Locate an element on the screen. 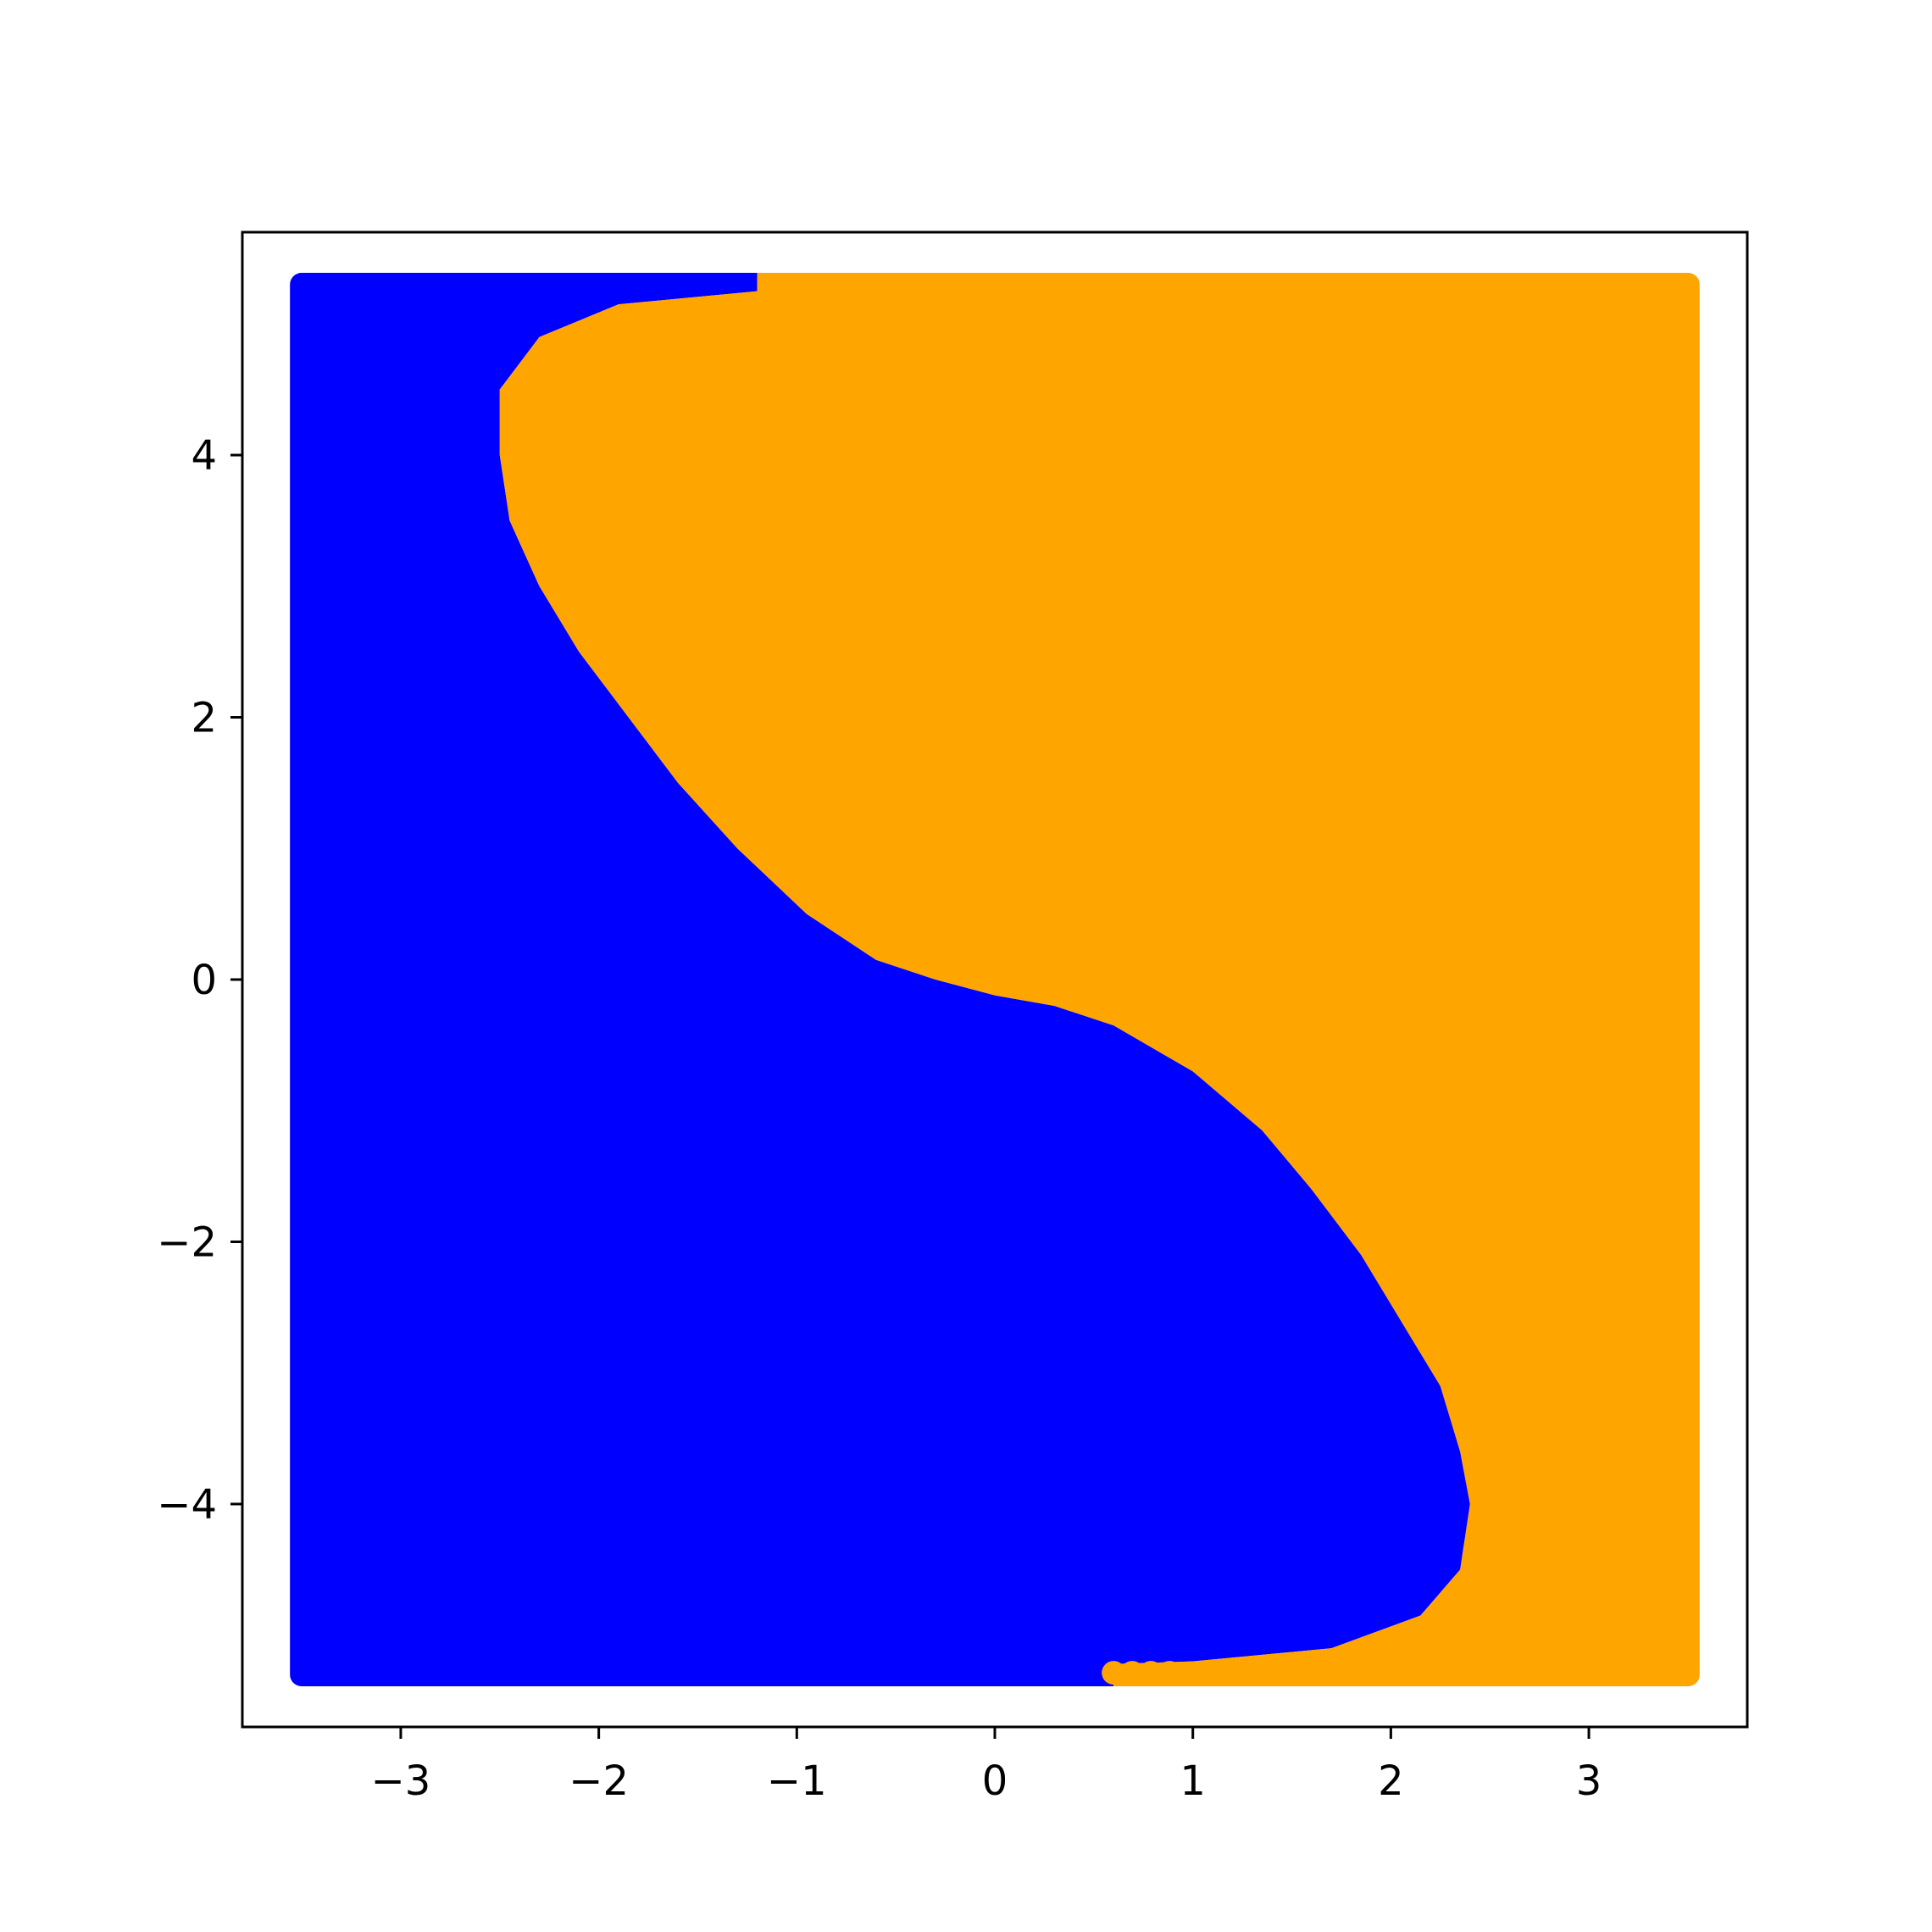 This screenshot has width=1932, height=1932. x-tick-label: 3 is located at coordinates (1589, 1781).